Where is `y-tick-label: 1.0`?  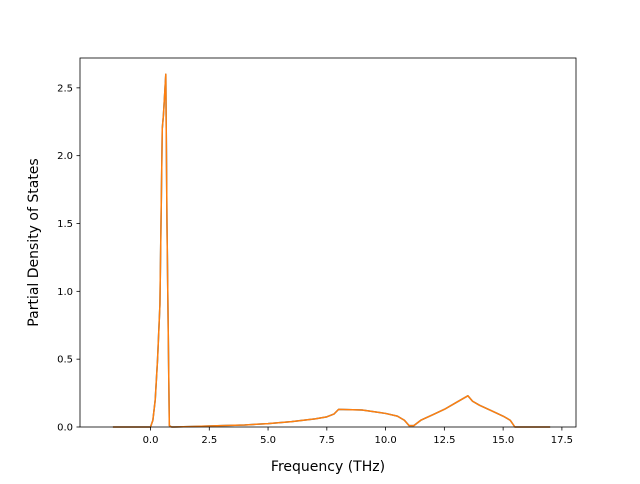
y-tick-label: 1.0 is located at coordinates (65, 292).